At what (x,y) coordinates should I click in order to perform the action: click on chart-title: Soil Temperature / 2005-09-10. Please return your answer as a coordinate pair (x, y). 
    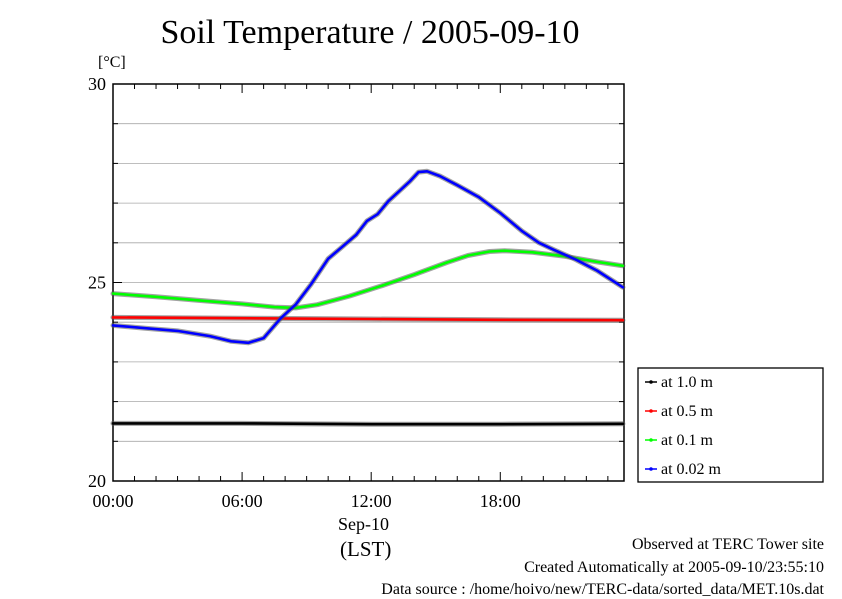
    Looking at the image, I should click on (370, 32).